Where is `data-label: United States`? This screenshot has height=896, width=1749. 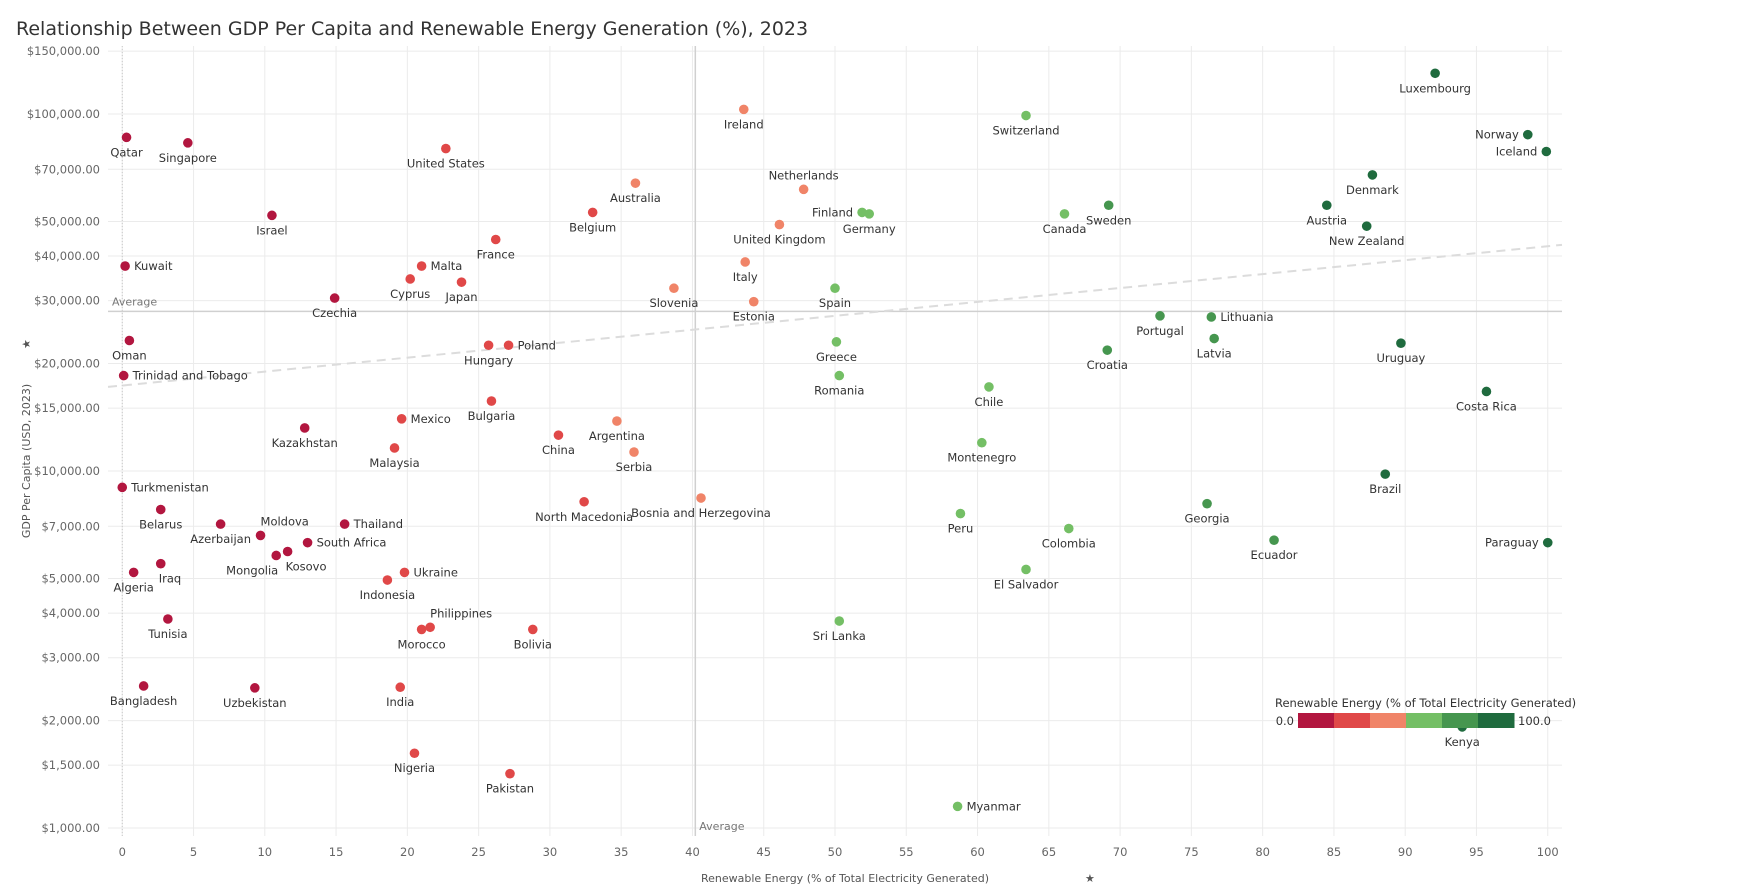 data-label: United States is located at coordinates (446, 164).